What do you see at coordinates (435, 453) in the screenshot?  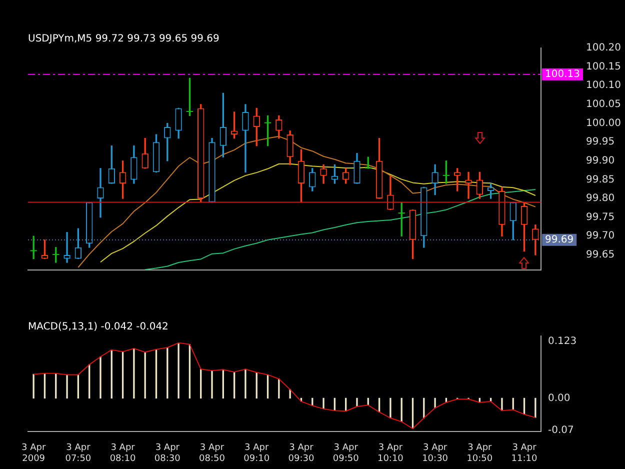 I see `x-tick-label: 3 Apr 10:30` at bounding box center [435, 453].